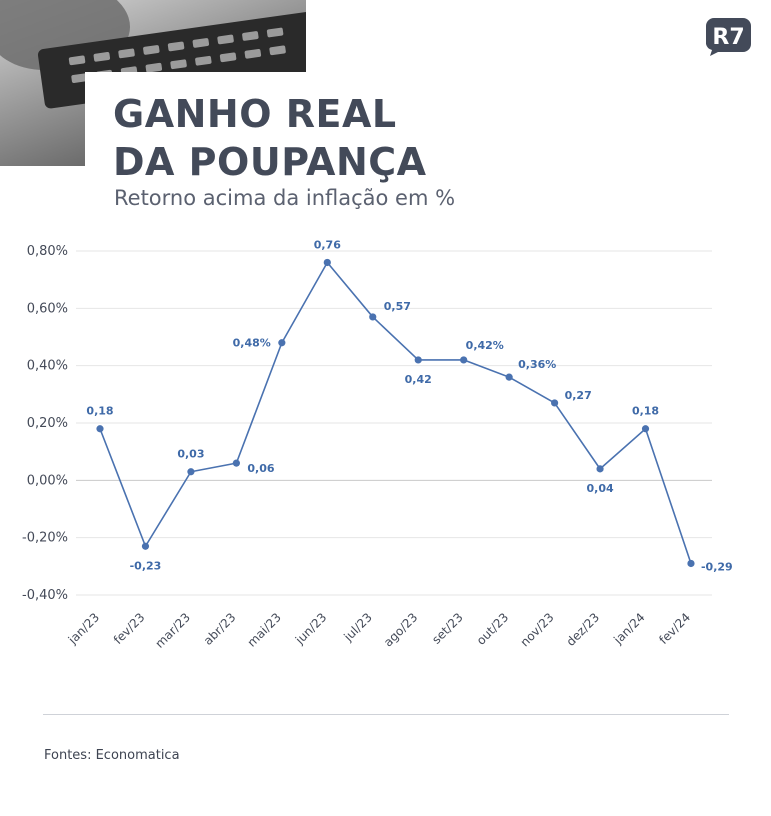  Describe the element at coordinates (260, 468) in the screenshot. I see `data-label: 0,06` at that location.